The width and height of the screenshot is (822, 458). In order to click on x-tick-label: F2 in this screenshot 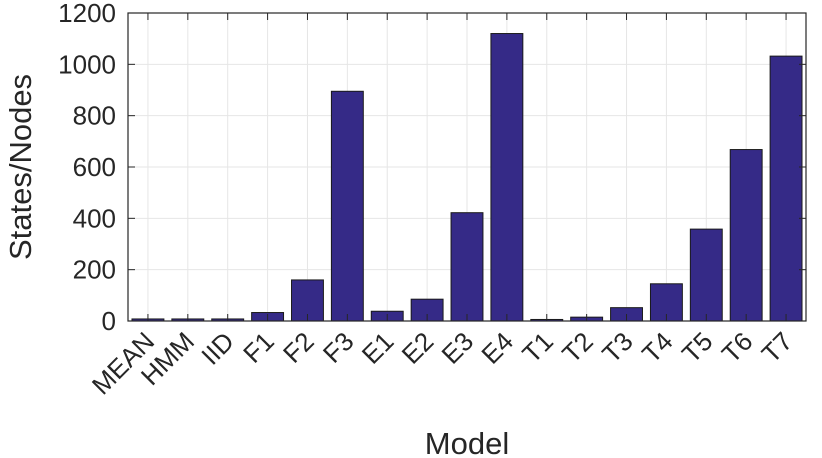, I will do `click(298, 347)`.